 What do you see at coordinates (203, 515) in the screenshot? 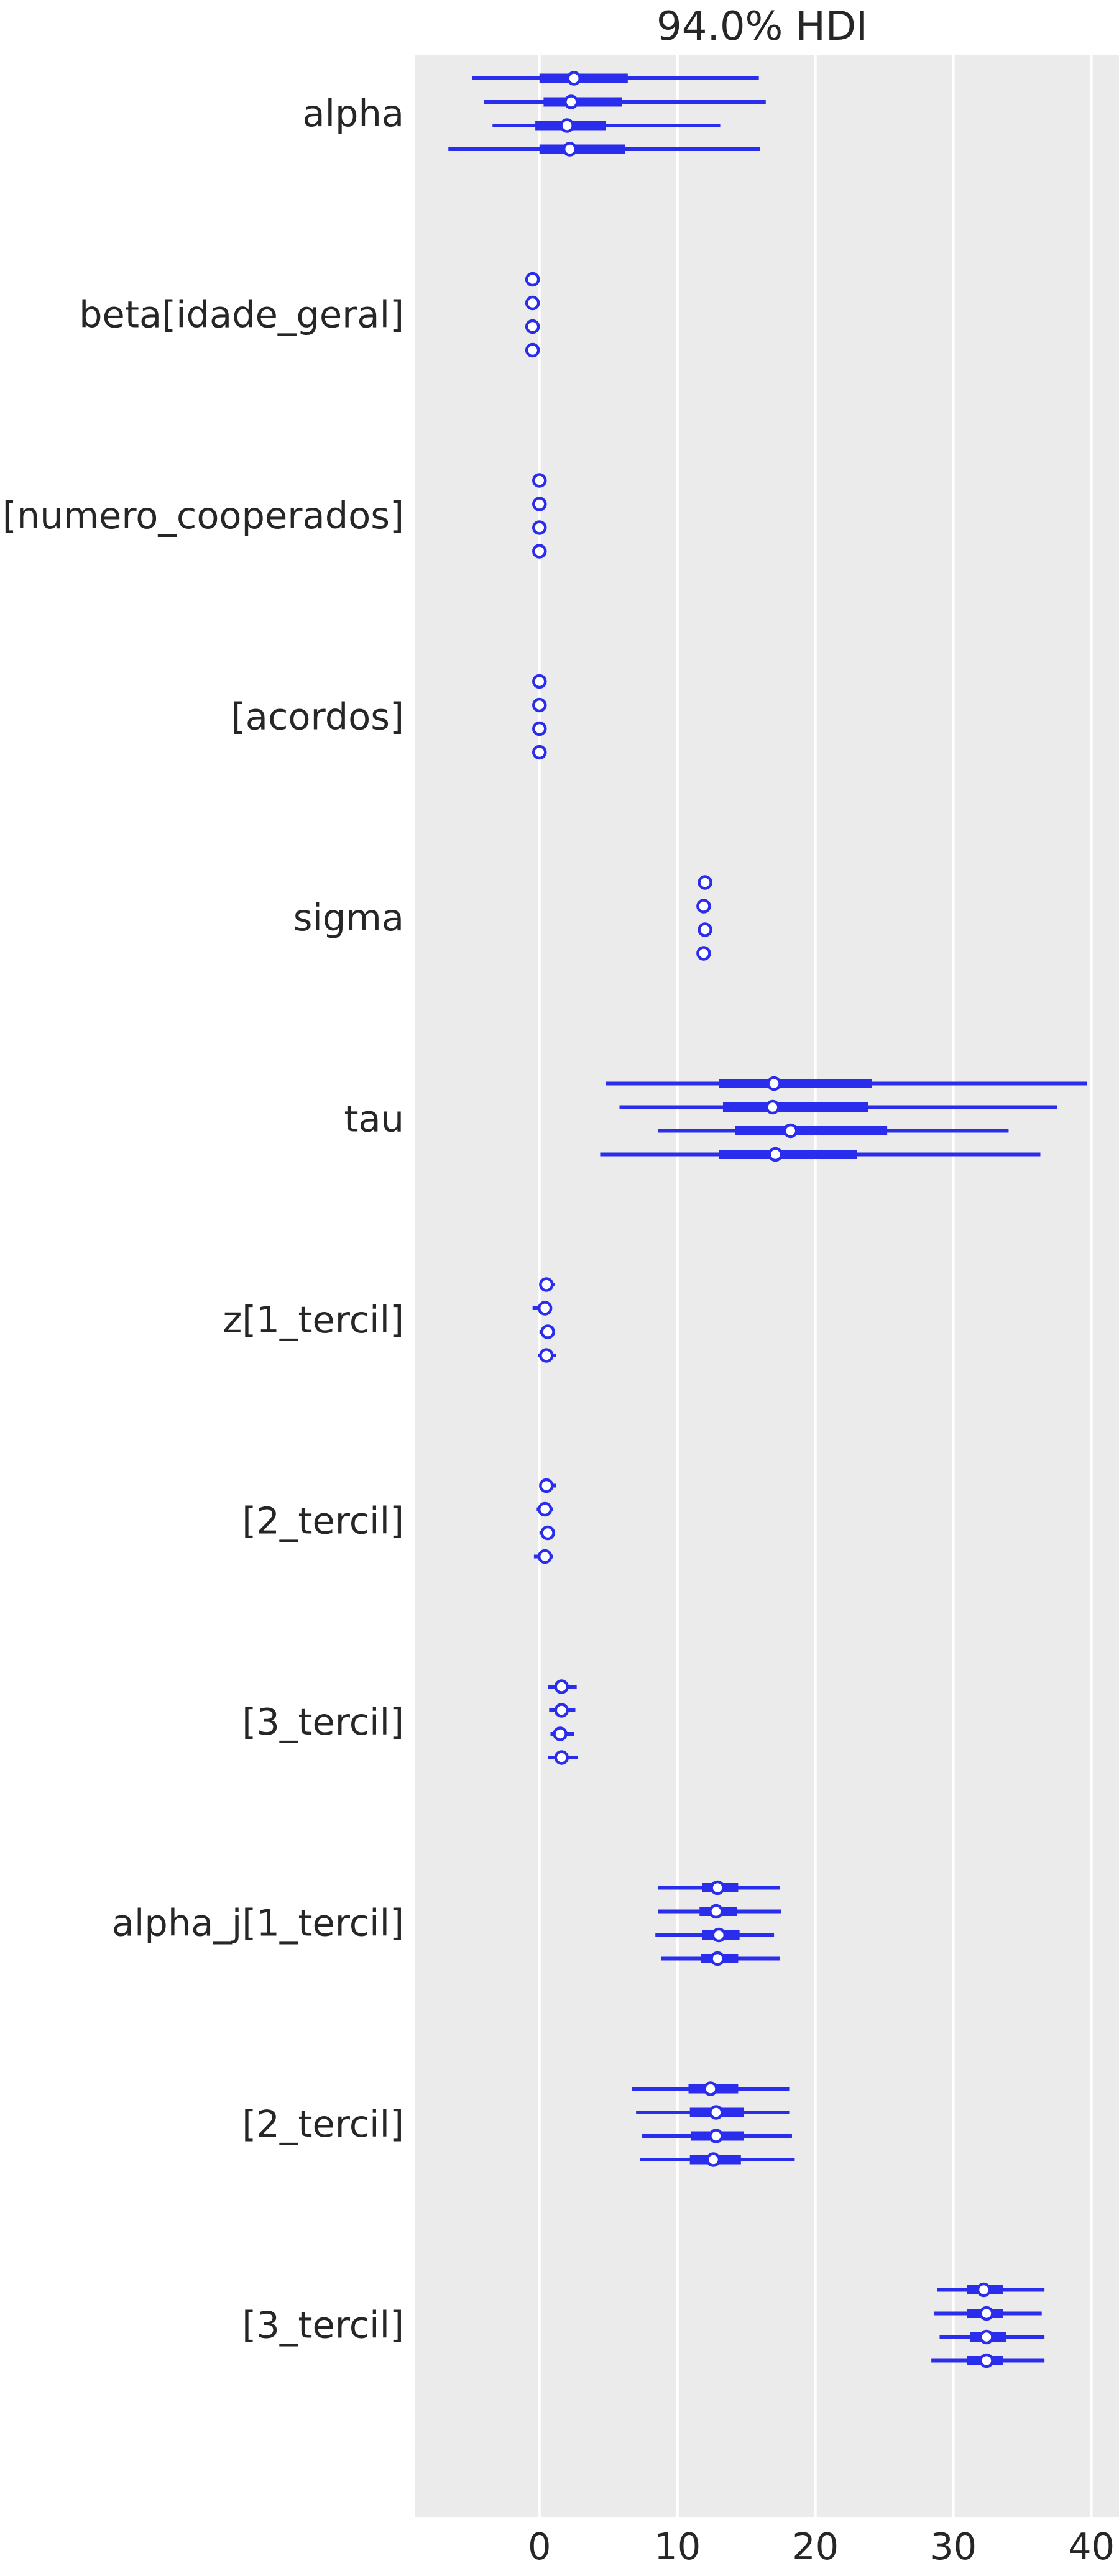
I see `parameter-label: [numero_cooperados]` at bounding box center [203, 515].